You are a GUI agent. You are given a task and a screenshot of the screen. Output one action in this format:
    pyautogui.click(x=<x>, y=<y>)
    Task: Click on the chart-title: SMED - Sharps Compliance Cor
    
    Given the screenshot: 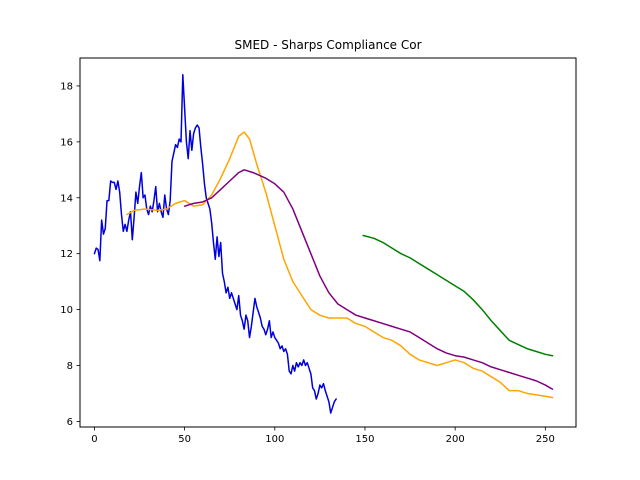 What is the action you would take?
    pyautogui.click(x=327, y=45)
    